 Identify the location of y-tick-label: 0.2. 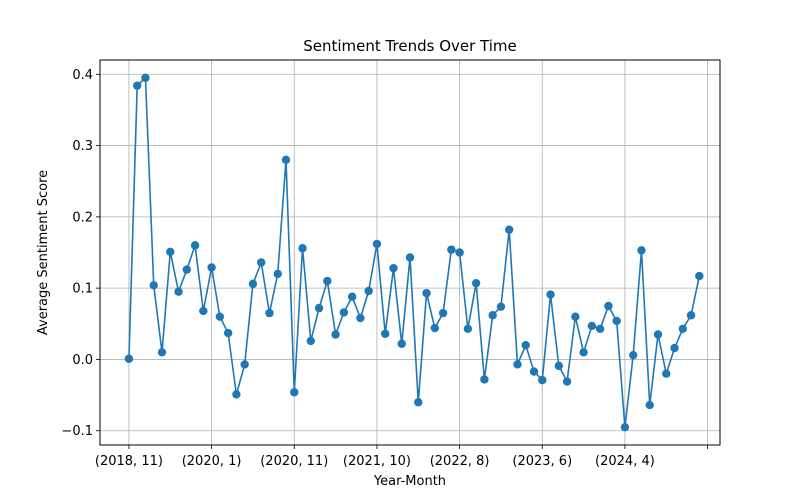
(82, 217).